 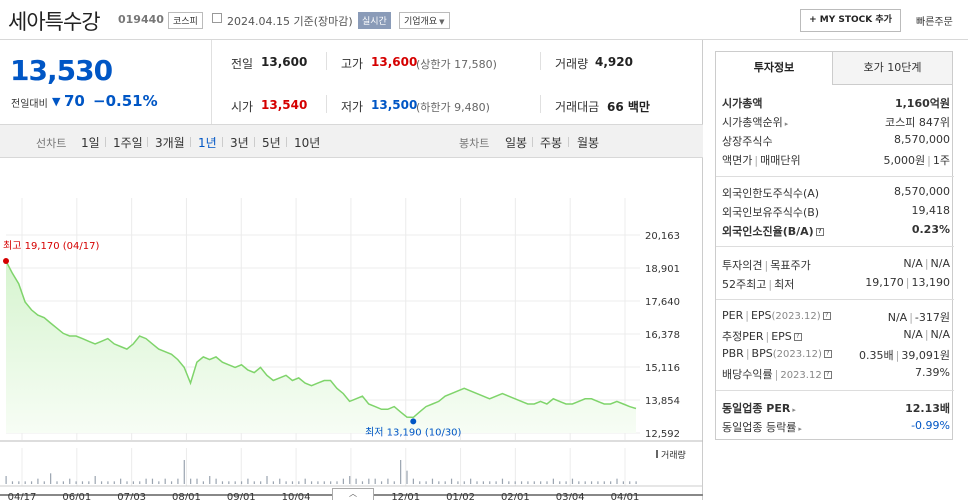 I want to click on low-value: 13,500, so click(x=394, y=105).